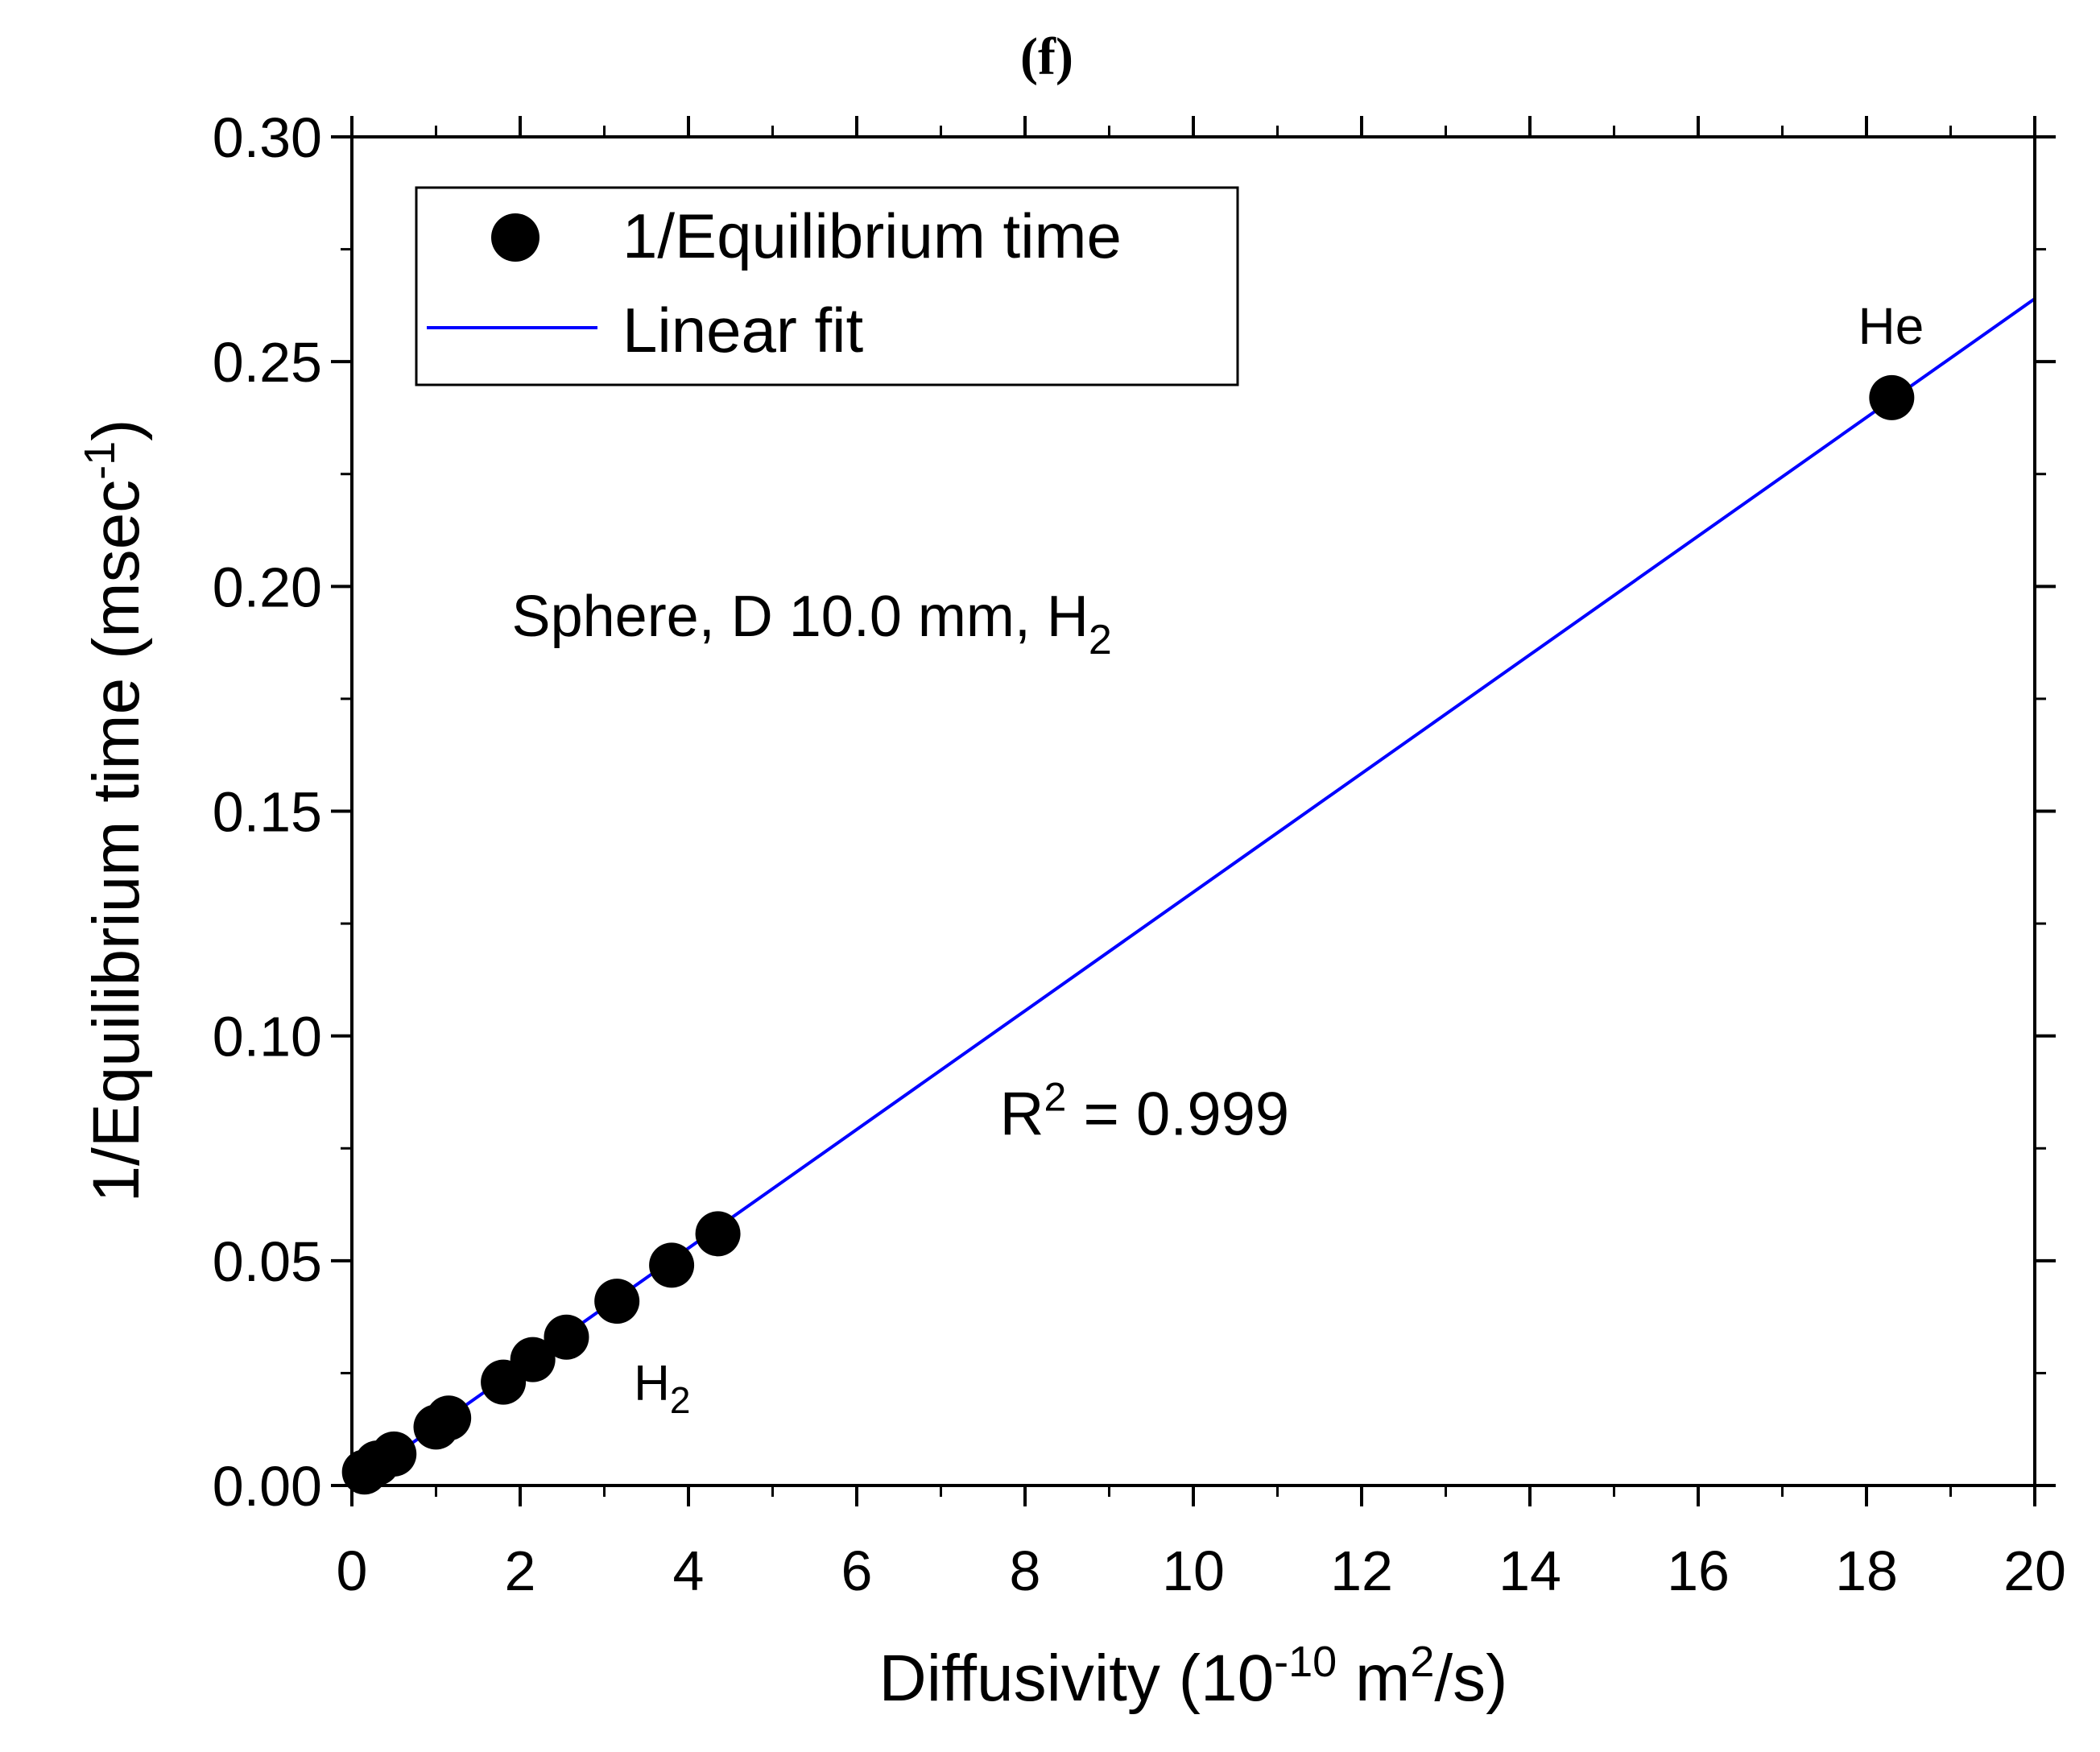 This screenshot has height=1752, width=2100. I want to click on y-axis-label-end: ), so click(116, 429).